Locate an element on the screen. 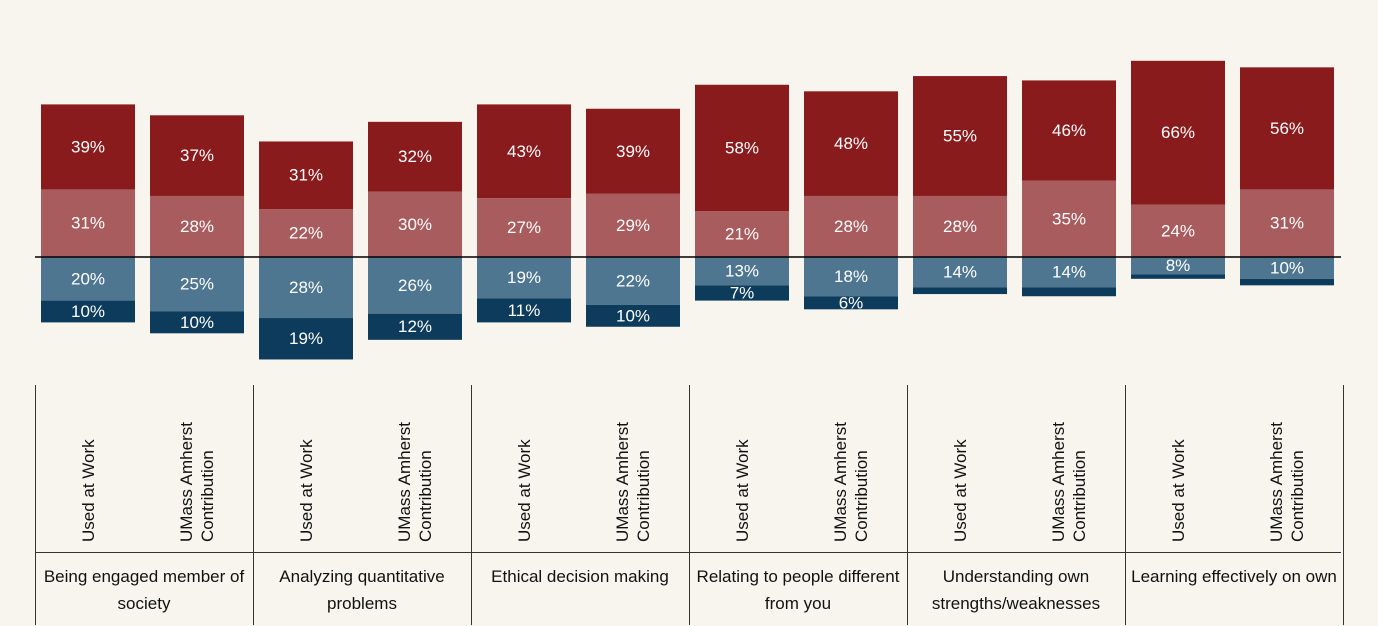  group-label: Ethical decision making is located at coordinates (580, 576).